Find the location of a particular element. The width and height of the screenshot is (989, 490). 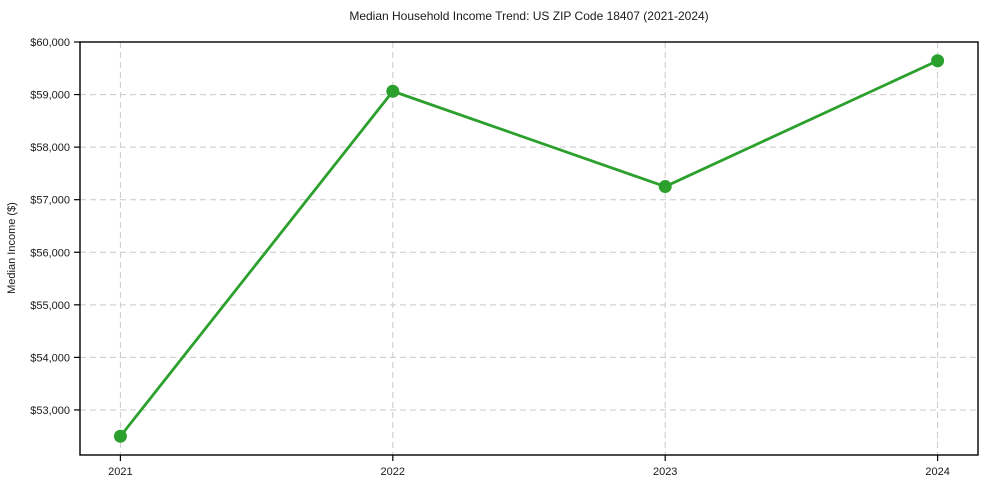

data-point-2024 is located at coordinates (938, 61).